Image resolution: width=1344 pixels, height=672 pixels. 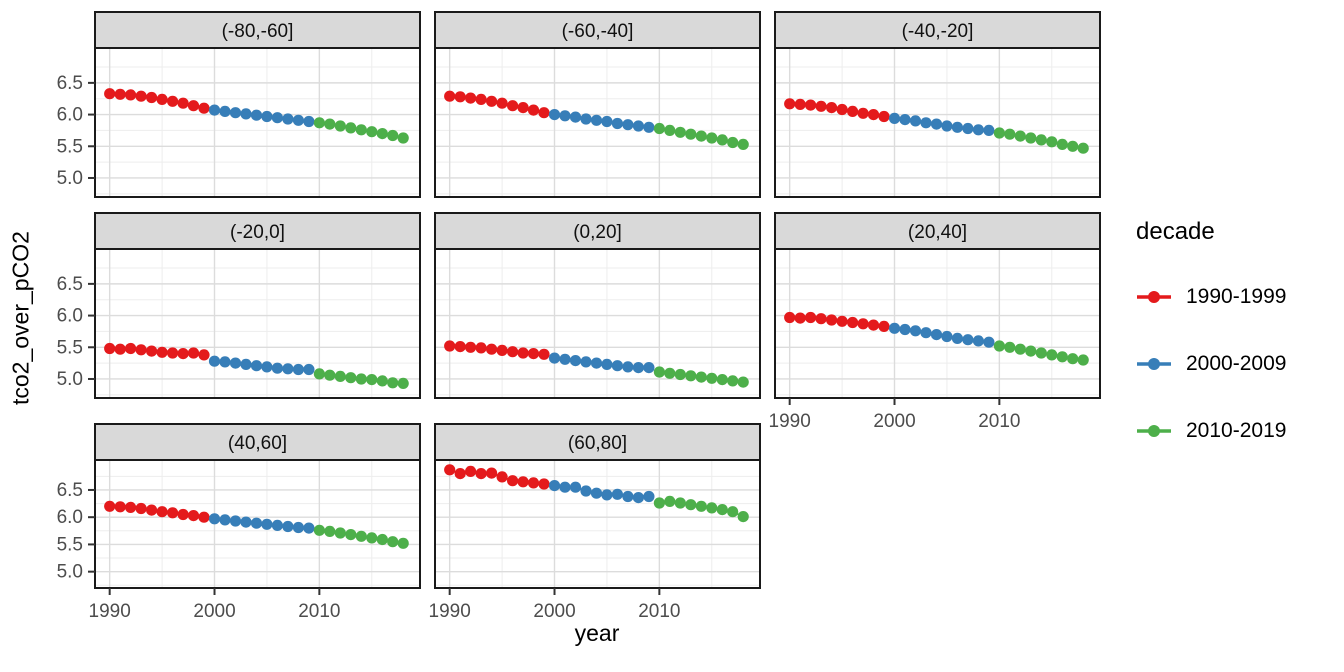 What do you see at coordinates (1238, 297) in the screenshot?
I see `legend-entry-1990-1999: 1990-1999` at bounding box center [1238, 297].